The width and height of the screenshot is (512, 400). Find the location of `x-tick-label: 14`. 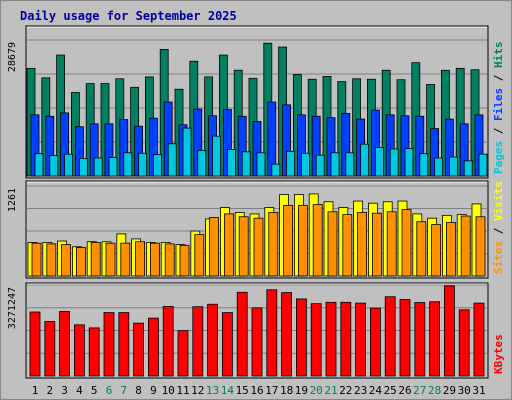

x-tick-label: 14 is located at coordinates (228, 390).